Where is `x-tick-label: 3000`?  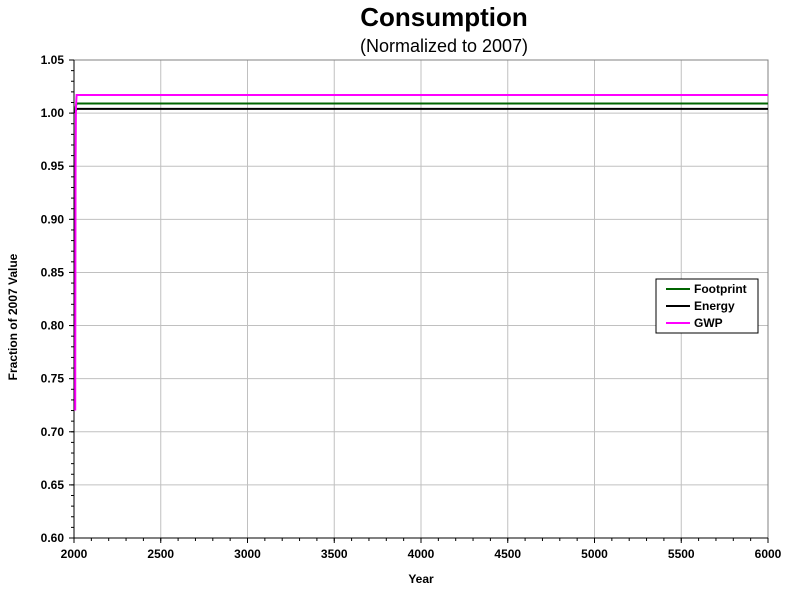 x-tick-label: 3000 is located at coordinates (247, 554).